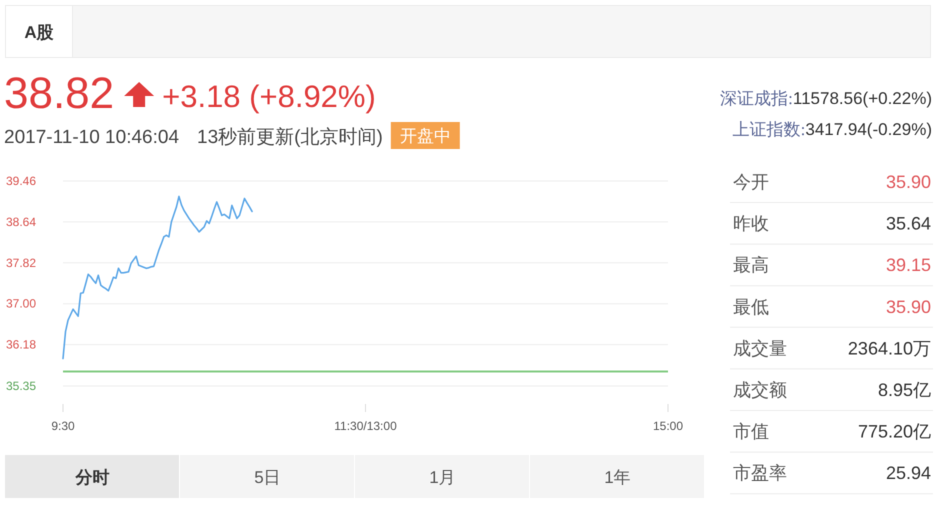  What do you see at coordinates (751, 306) in the screenshot?
I see `category-label: 最低` at bounding box center [751, 306].